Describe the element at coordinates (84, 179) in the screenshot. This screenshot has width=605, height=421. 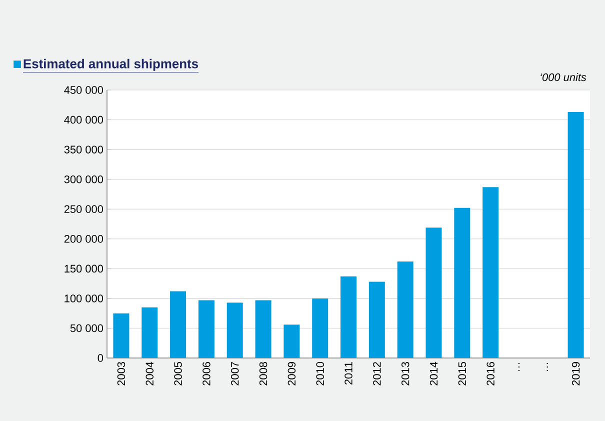
I see `y-tick-label: 300 000` at that location.